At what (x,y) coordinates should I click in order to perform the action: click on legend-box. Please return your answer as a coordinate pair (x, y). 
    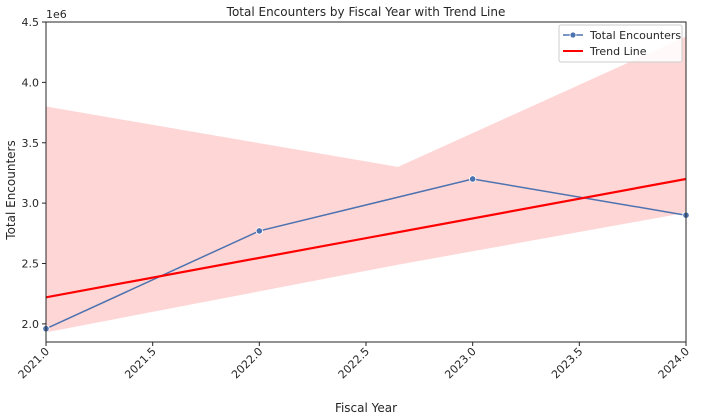
    Looking at the image, I should click on (620, 43).